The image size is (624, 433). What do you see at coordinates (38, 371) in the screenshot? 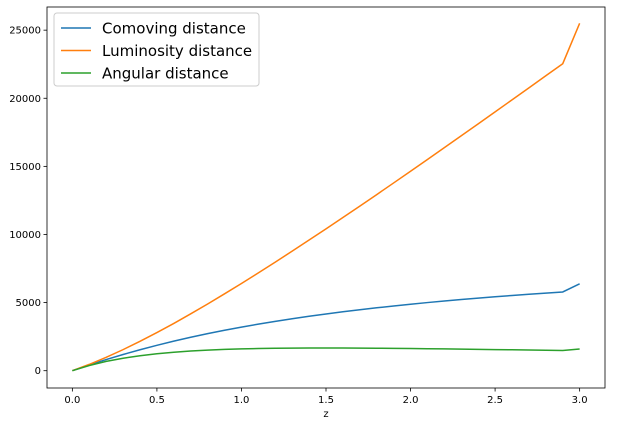
I see `y-tick-label: 0` at bounding box center [38, 371].